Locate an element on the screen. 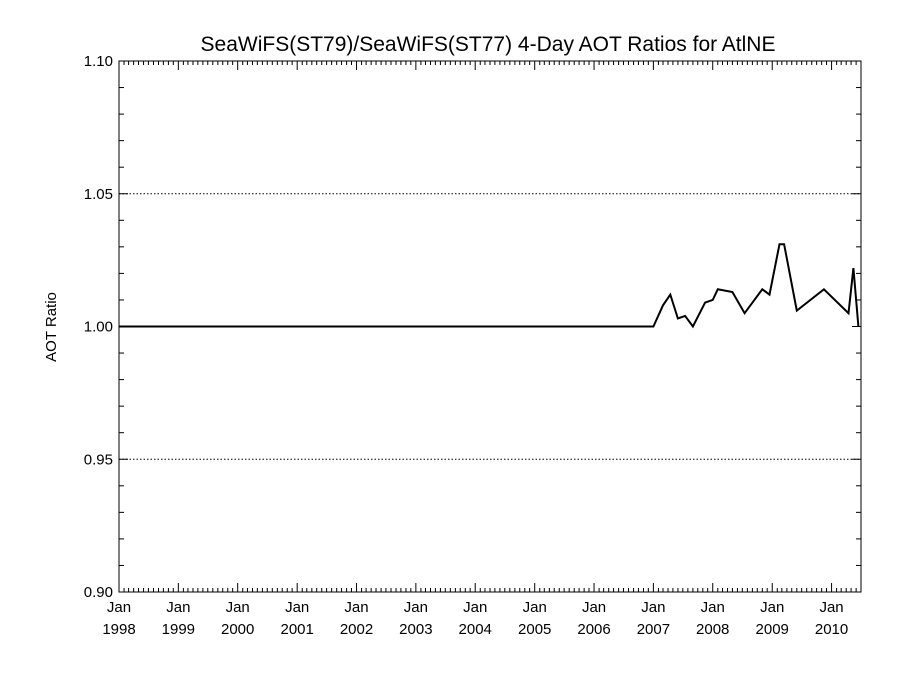 The image size is (900, 675). x-tick-label-year: 2002 is located at coordinates (356, 629).